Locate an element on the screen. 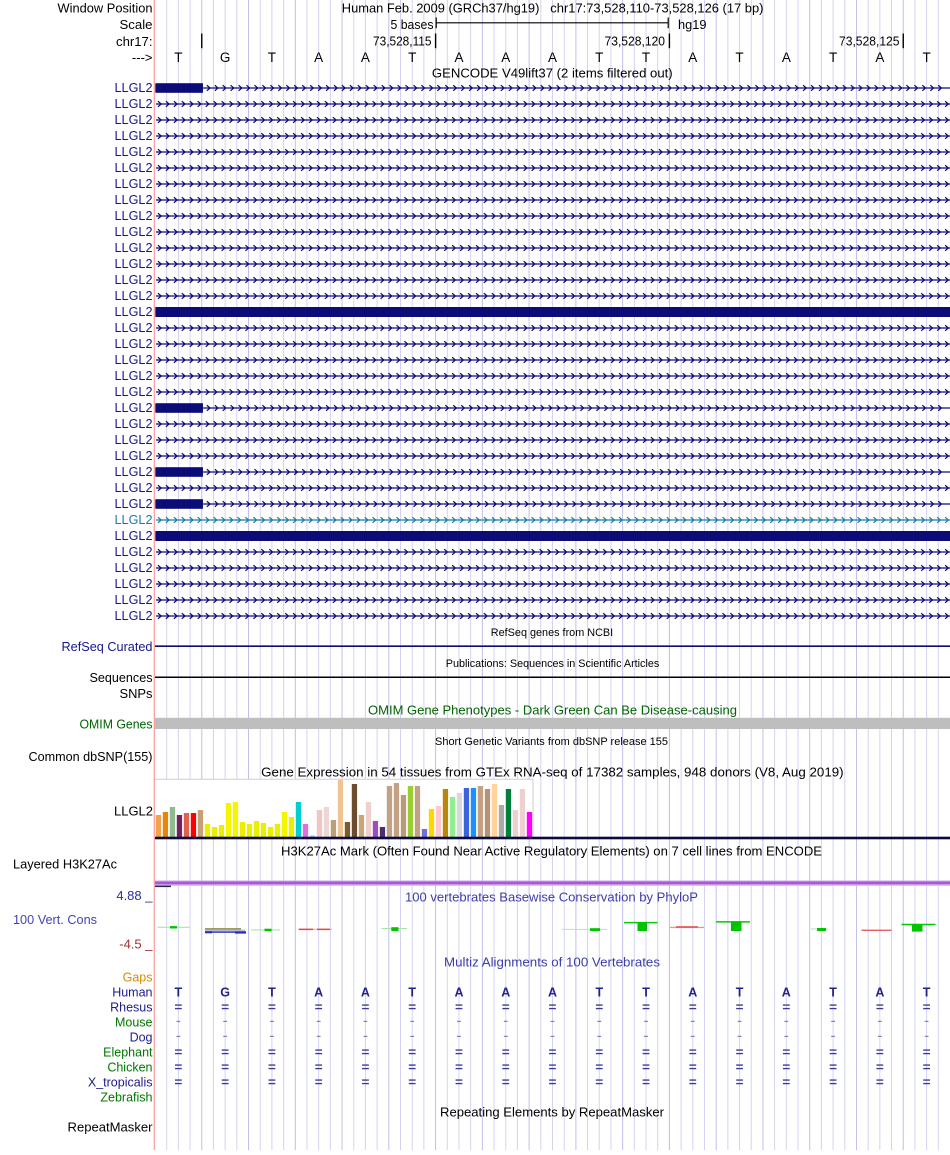 The image size is (950, 1155). svg-text:Repeating Elements by RepeatMa: Repeating Elements by RepeatMasker is located at coordinates (552, 1112).